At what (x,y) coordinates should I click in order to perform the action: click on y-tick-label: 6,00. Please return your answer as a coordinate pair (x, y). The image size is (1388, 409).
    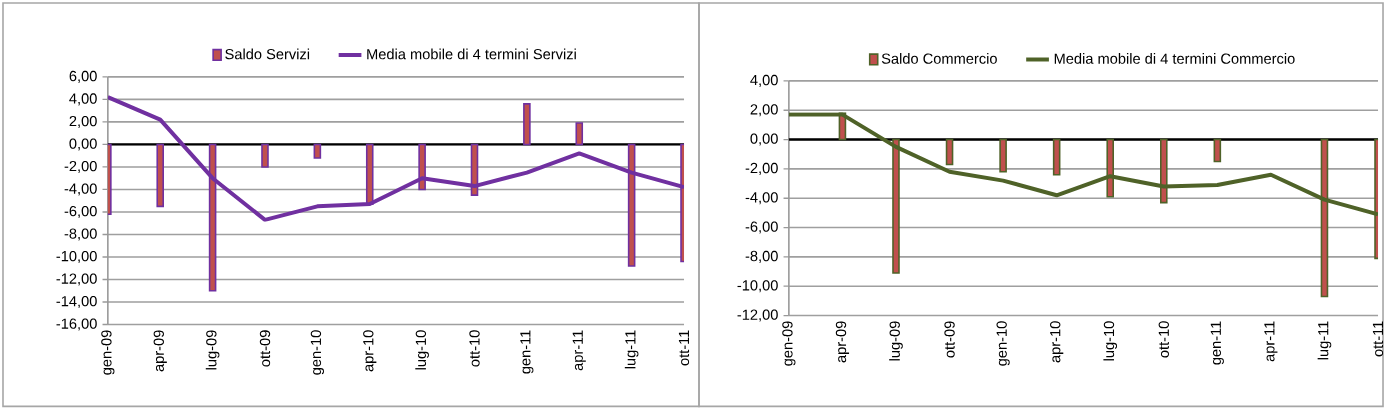
    Looking at the image, I should click on (83, 76).